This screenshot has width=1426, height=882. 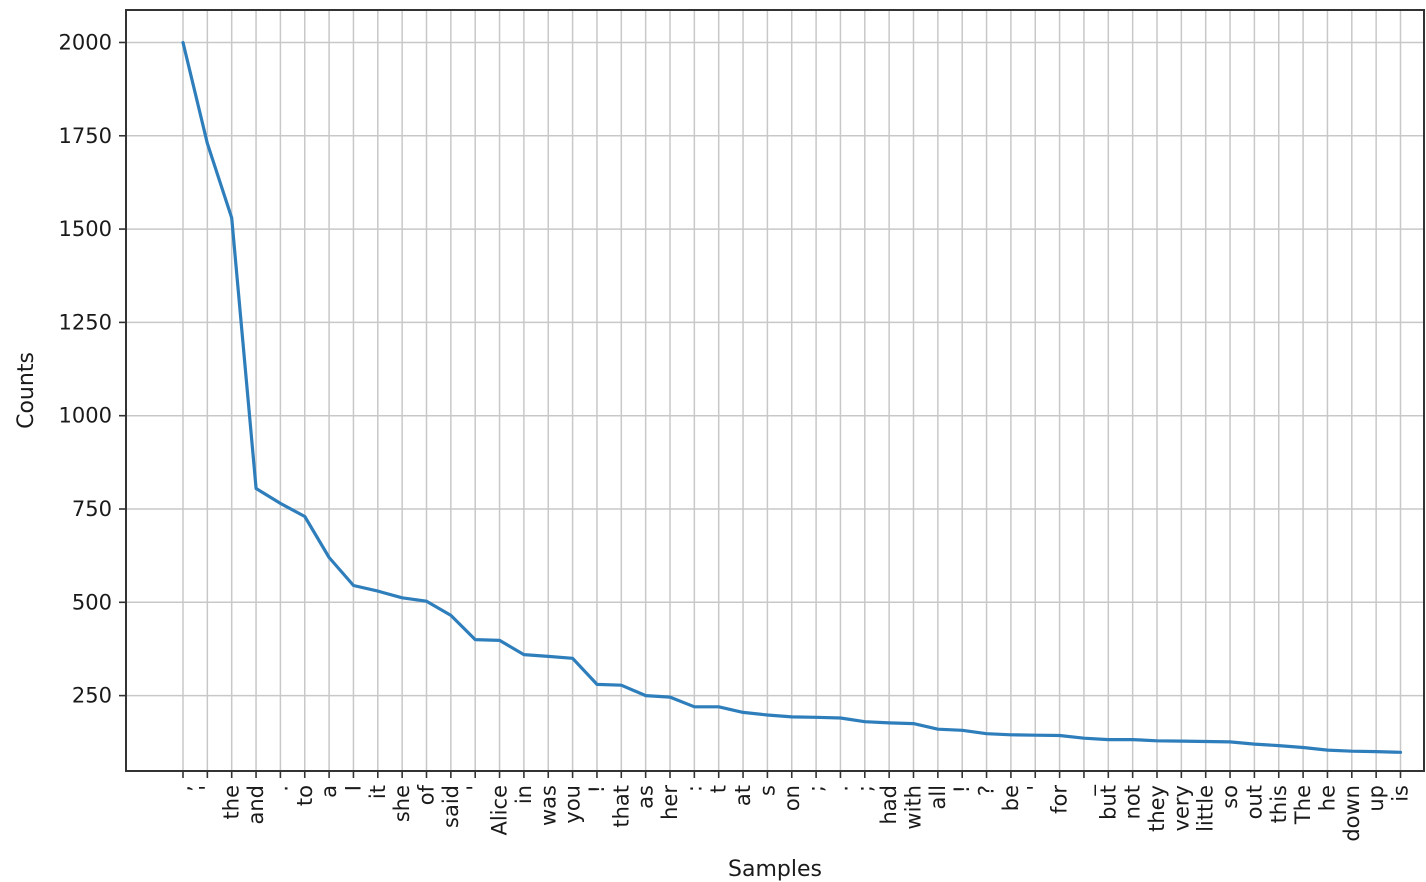 What do you see at coordinates (1011, 798) in the screenshot?
I see `x-tick-label: be` at bounding box center [1011, 798].